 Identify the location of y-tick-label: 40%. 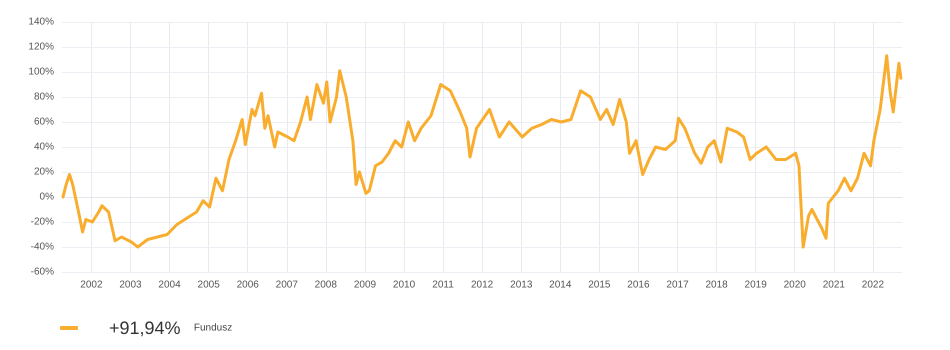
(44, 147).